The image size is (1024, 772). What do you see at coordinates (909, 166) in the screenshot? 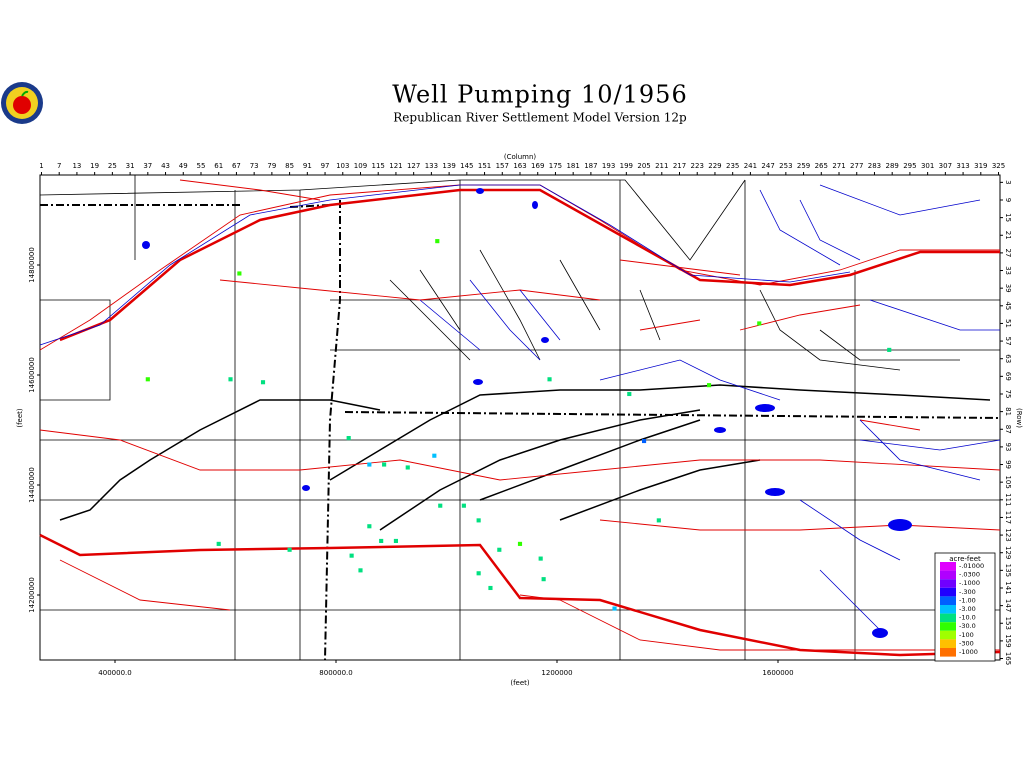
I see `column-tick-label: 295` at bounding box center [909, 166].